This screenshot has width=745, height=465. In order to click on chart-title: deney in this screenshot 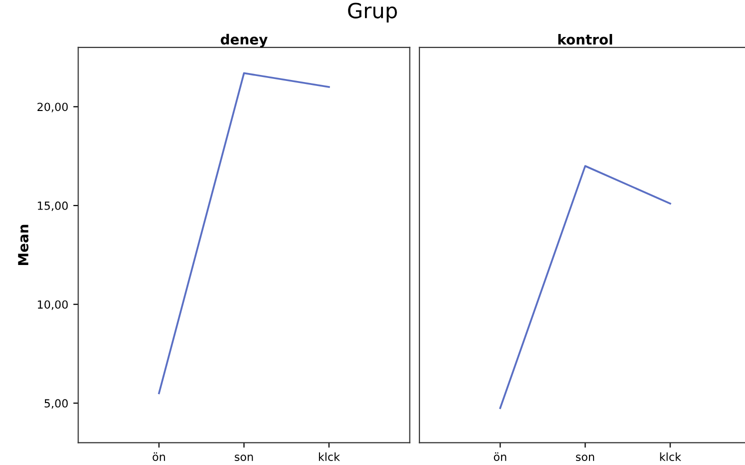, I will do `click(244, 41)`.